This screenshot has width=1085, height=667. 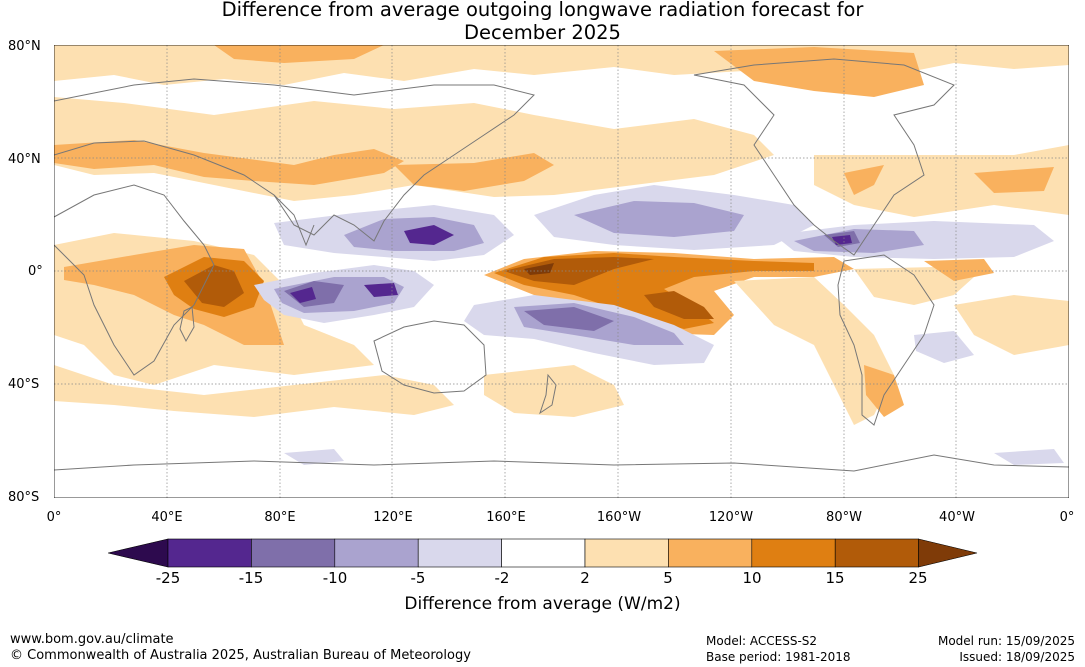 I want to click on title-line-2: December 2025, so click(x=542, y=32).